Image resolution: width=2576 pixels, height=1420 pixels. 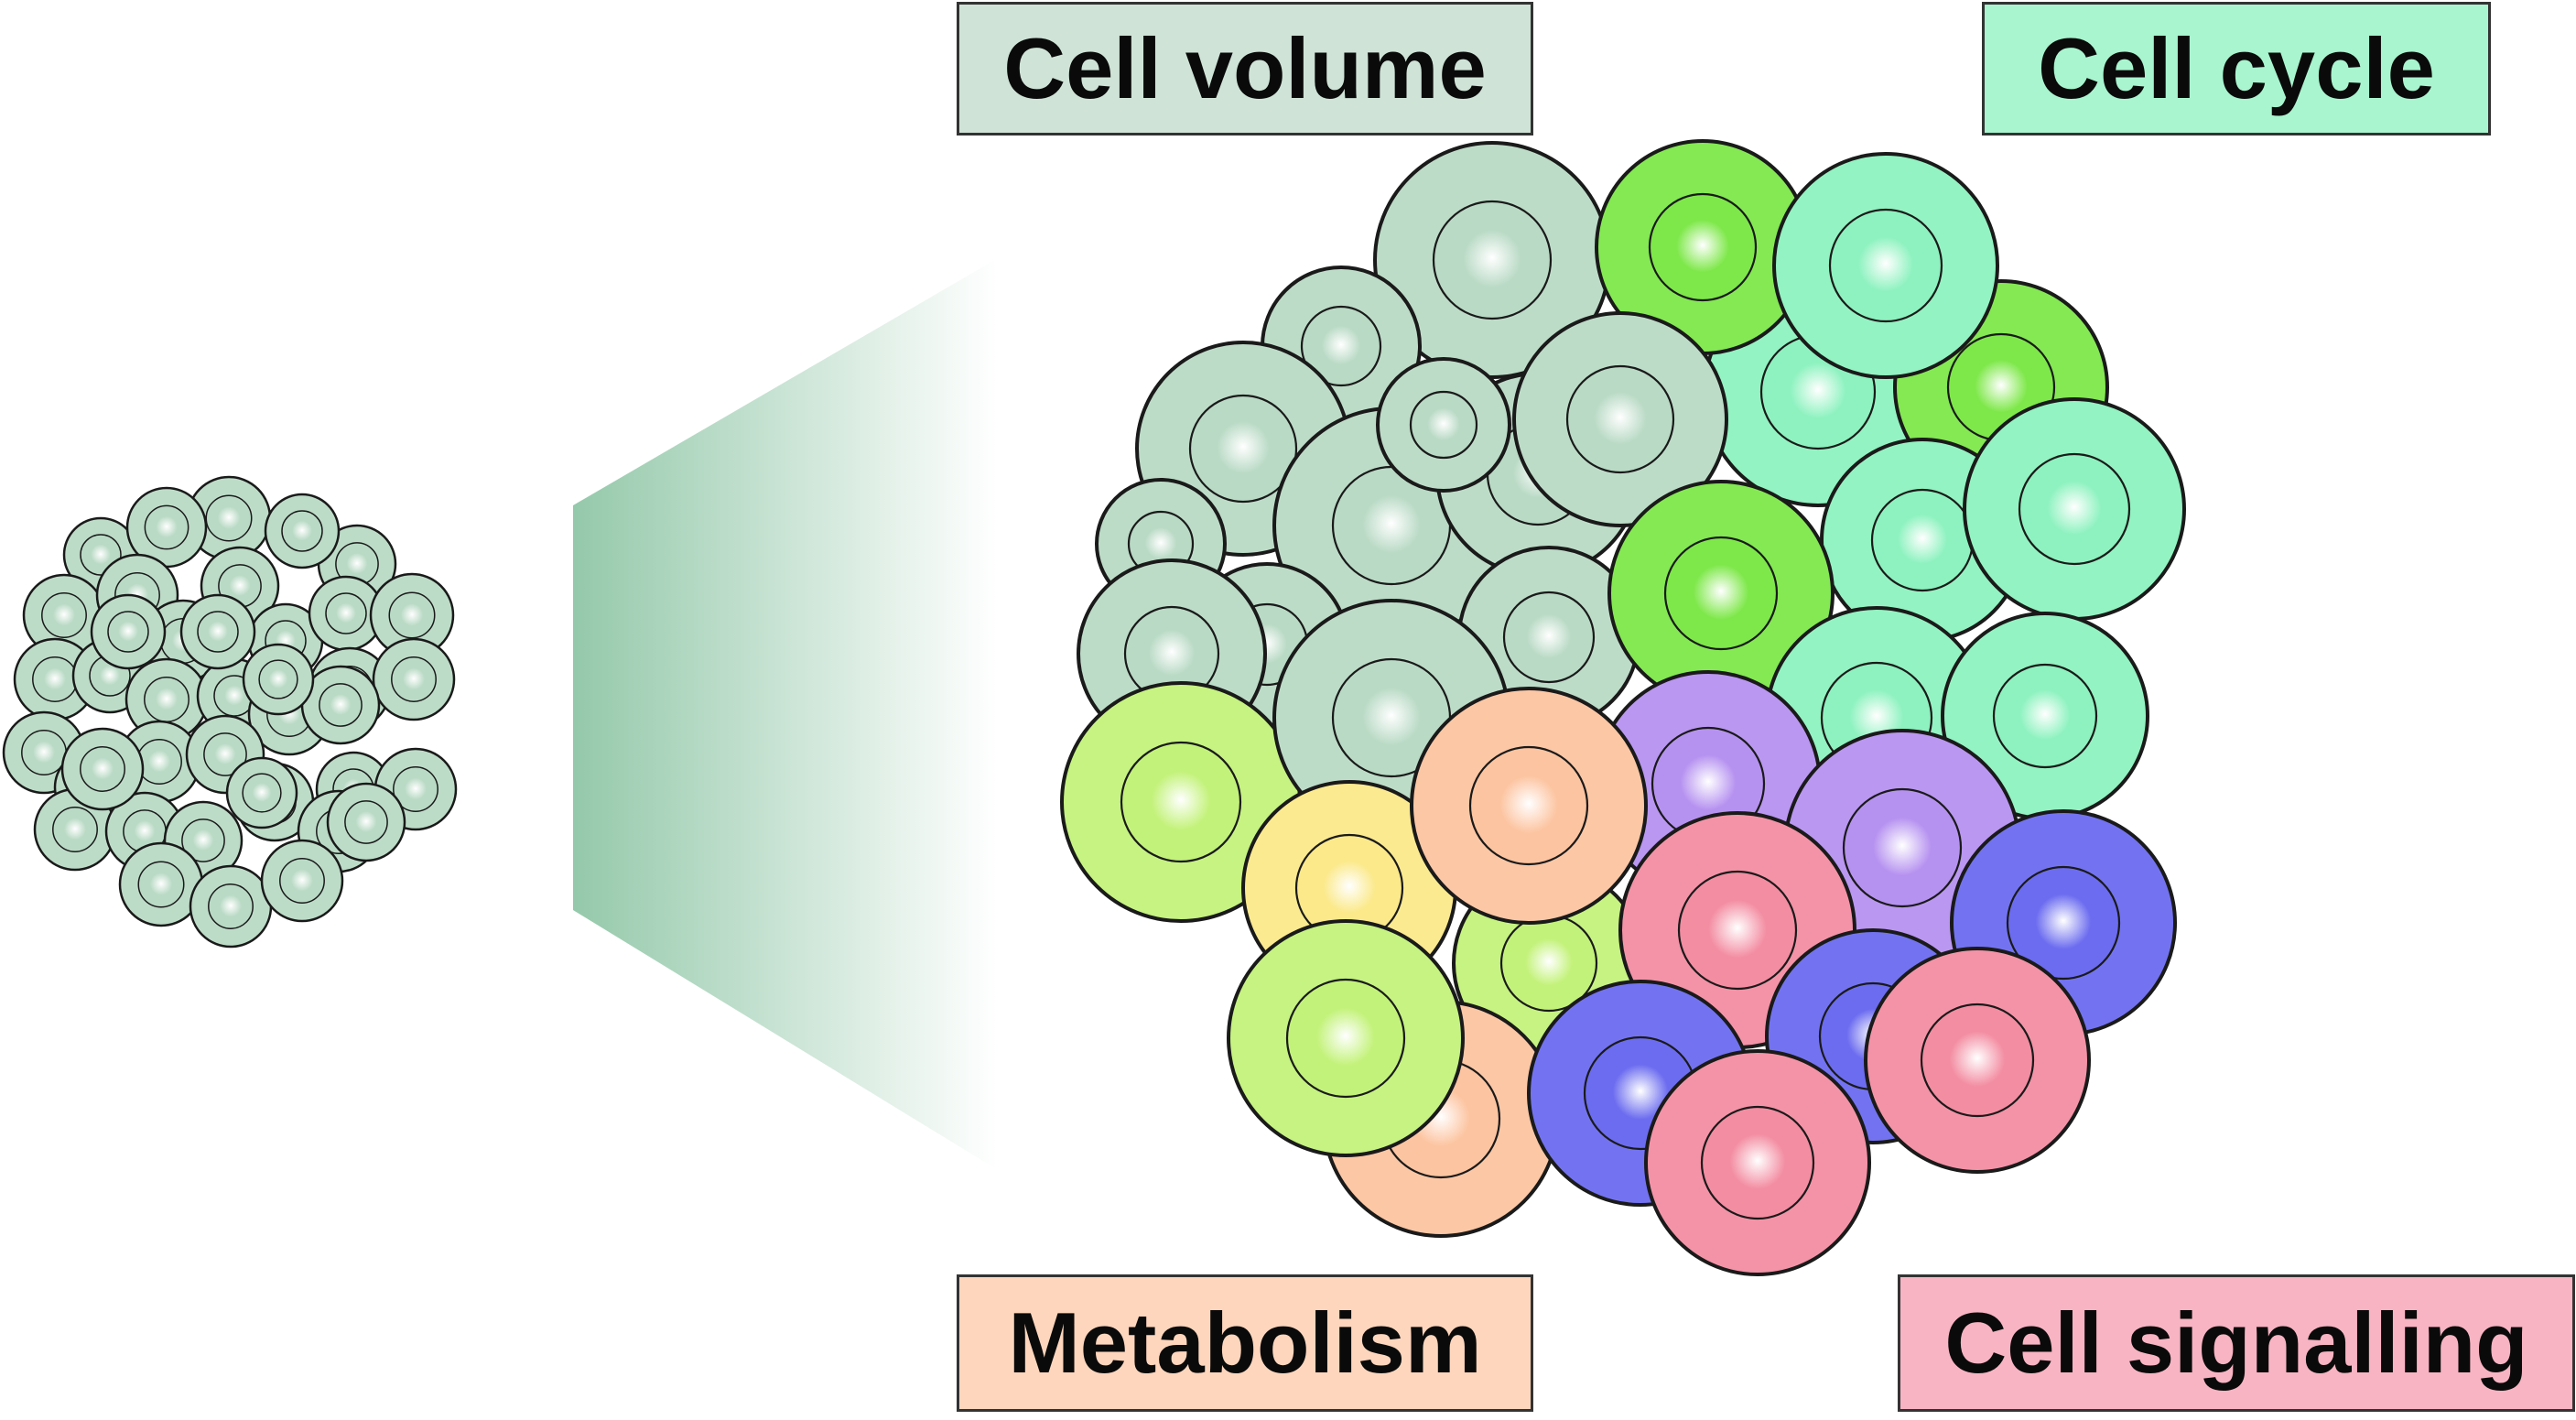 What do you see at coordinates (1245, 68) in the screenshot?
I see `cell-volume-label: Cell volume` at bounding box center [1245, 68].